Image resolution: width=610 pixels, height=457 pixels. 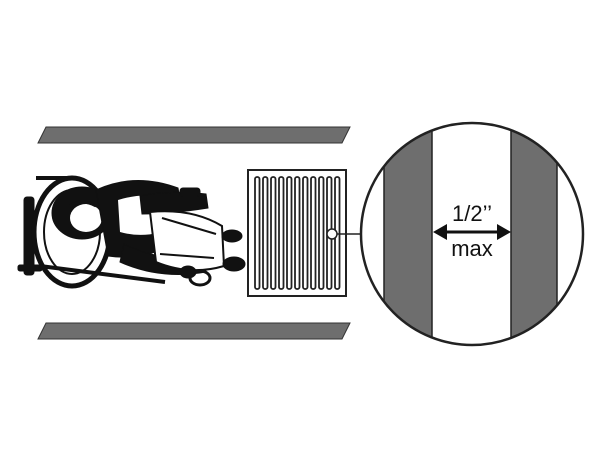 I want to click on dimension-arrow, so click(x=472, y=232).